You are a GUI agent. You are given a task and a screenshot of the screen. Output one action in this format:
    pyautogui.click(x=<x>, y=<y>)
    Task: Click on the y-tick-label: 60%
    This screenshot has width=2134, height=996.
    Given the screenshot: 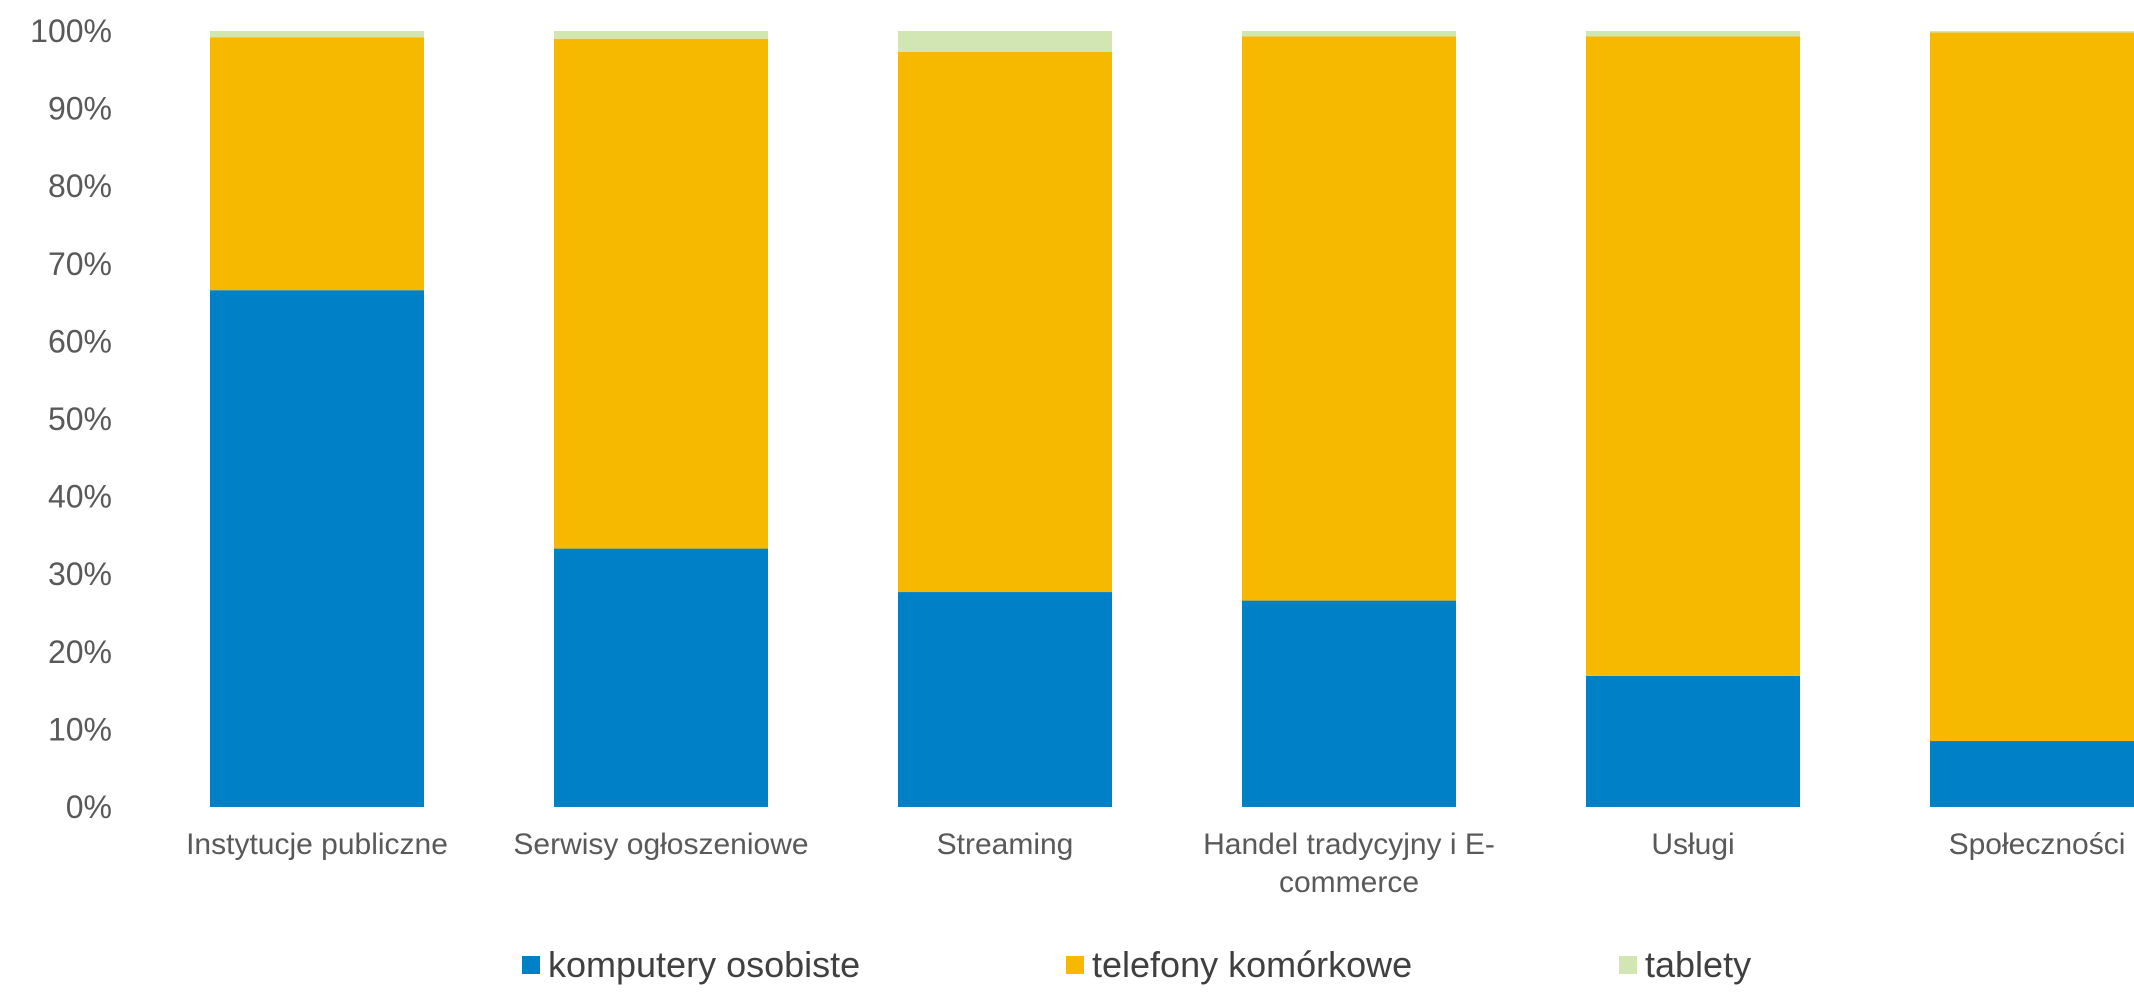 What is the action you would take?
    pyautogui.click(x=80, y=341)
    